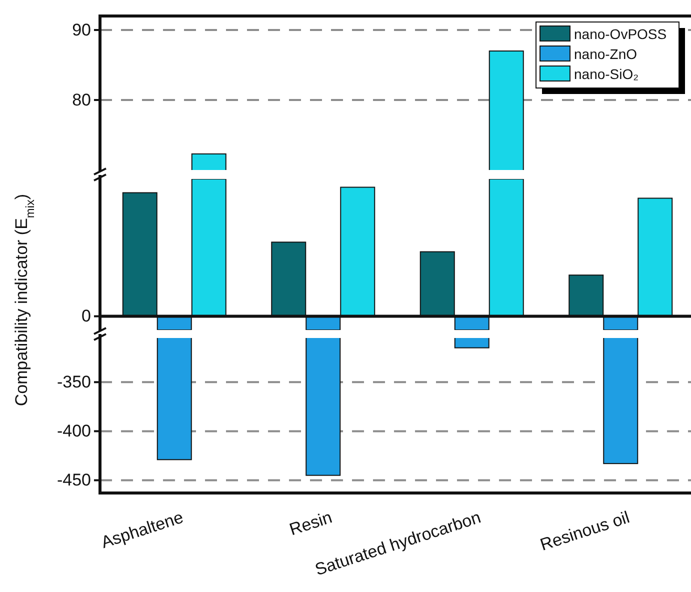  I want to click on y-tick-label: -450, so click(73, 480).